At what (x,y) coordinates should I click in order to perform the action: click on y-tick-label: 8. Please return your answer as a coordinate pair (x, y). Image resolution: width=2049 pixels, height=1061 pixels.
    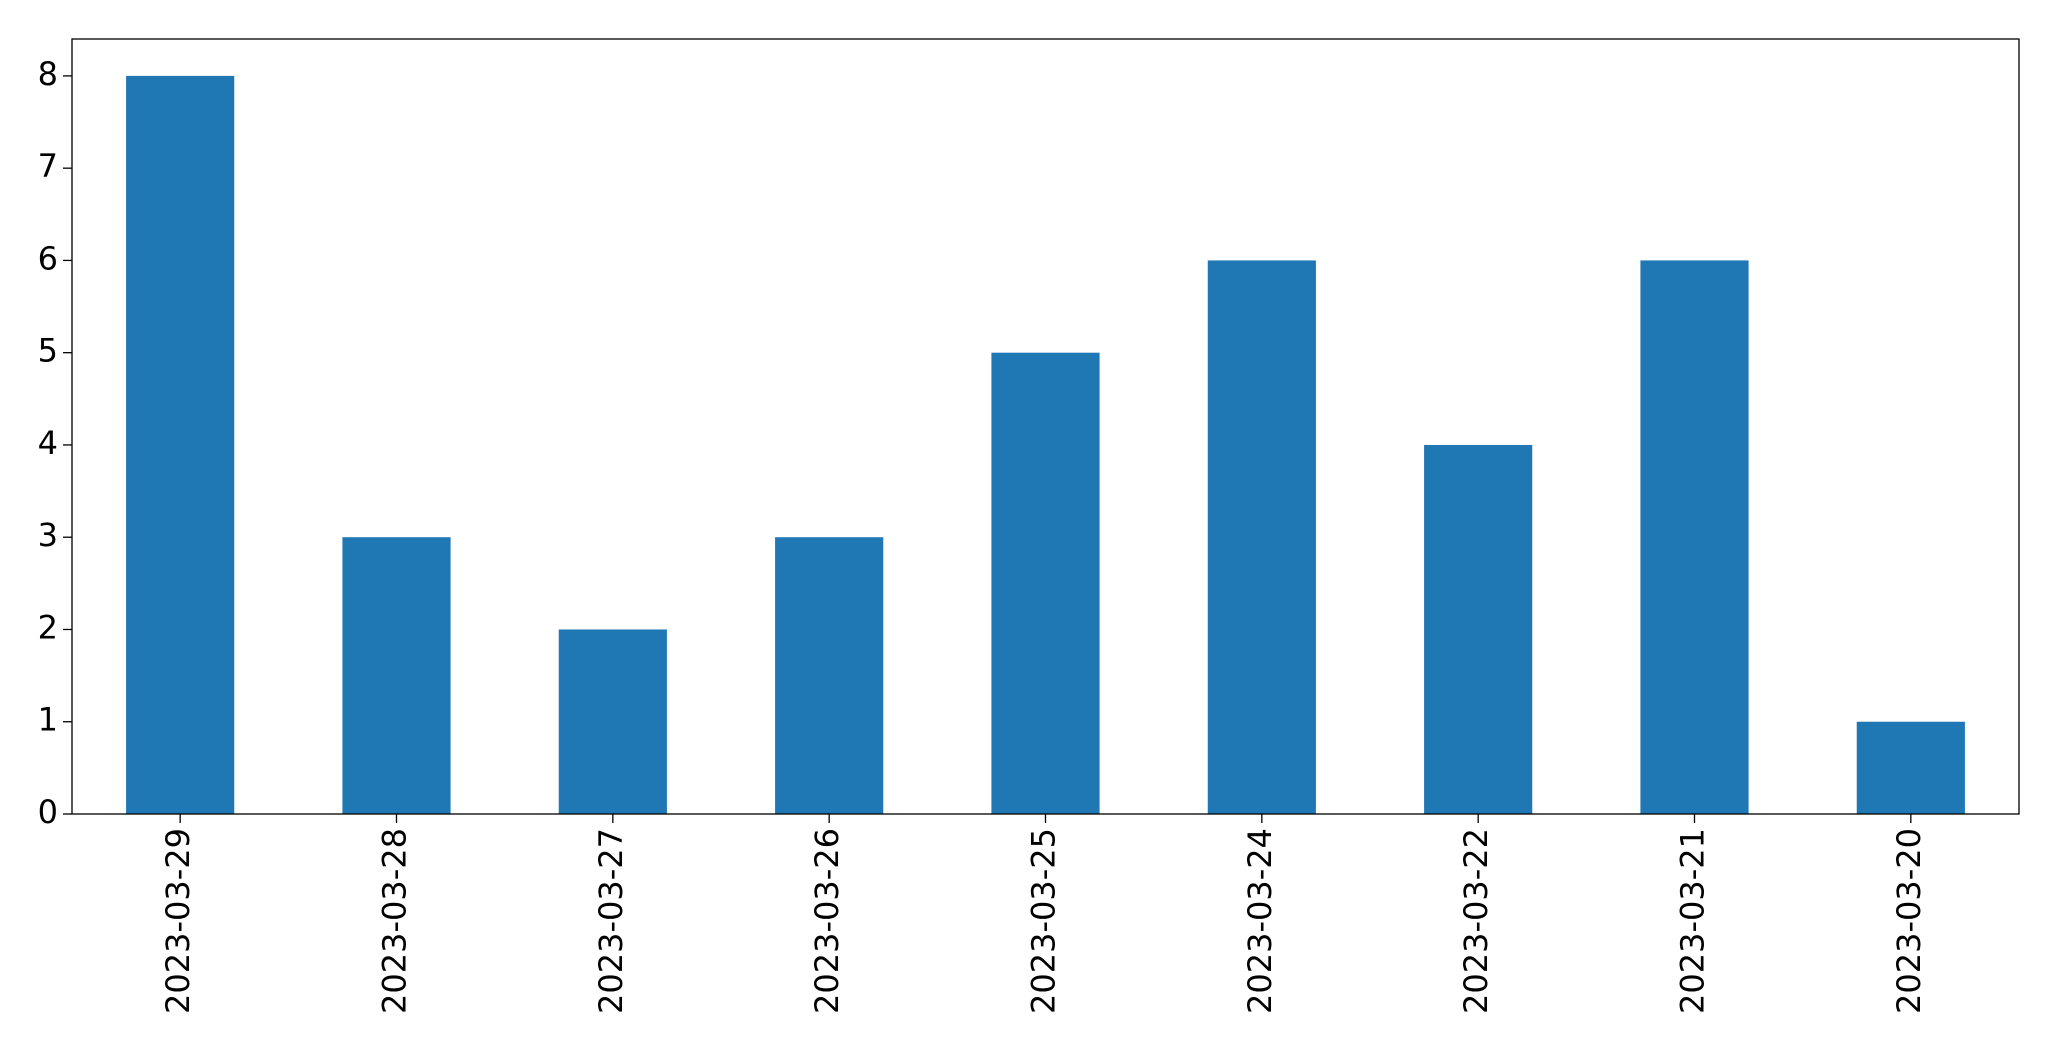
    Looking at the image, I should click on (48, 74).